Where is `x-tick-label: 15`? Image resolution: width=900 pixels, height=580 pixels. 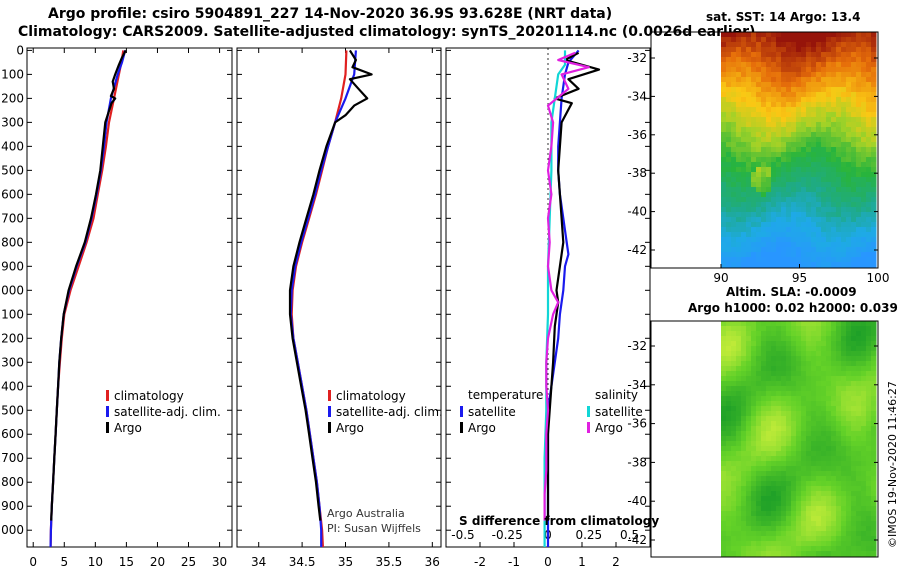
x-tick-label: 15 is located at coordinates (126, 562).